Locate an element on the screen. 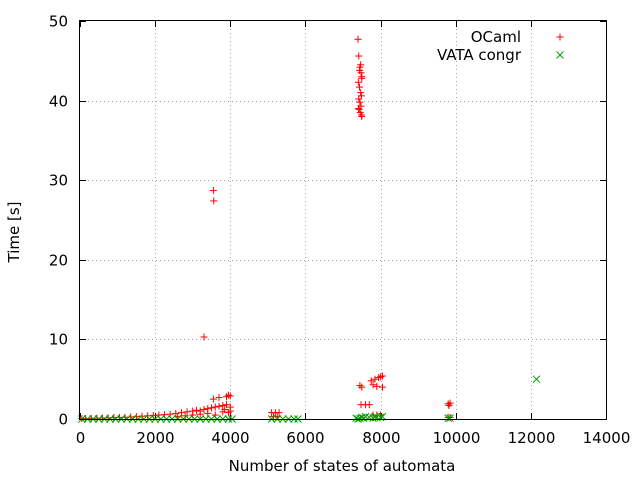  x-tick-label: 4000 is located at coordinates (230, 438).